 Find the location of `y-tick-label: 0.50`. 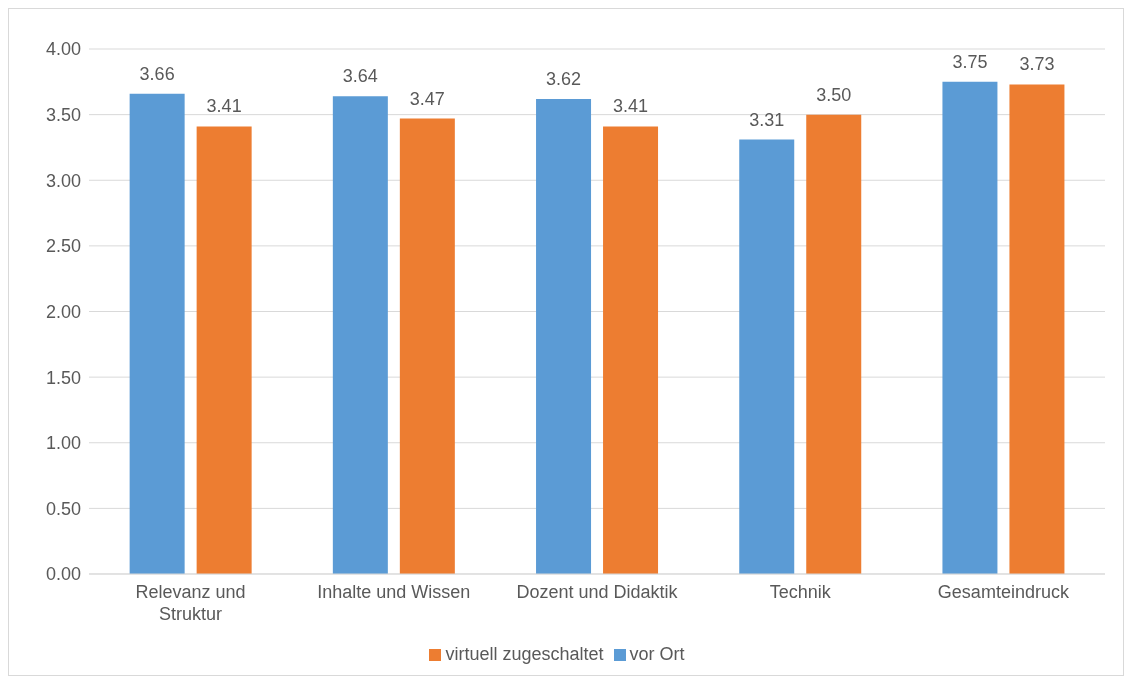

y-tick-label: 0.50 is located at coordinates (63, 508).